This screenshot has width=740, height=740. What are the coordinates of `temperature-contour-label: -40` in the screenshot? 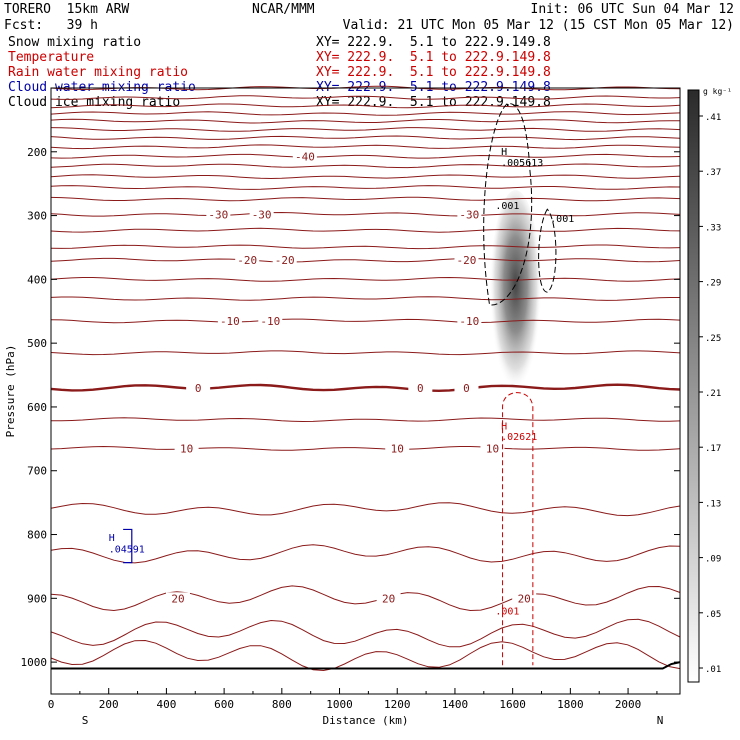 It's located at (305, 156).